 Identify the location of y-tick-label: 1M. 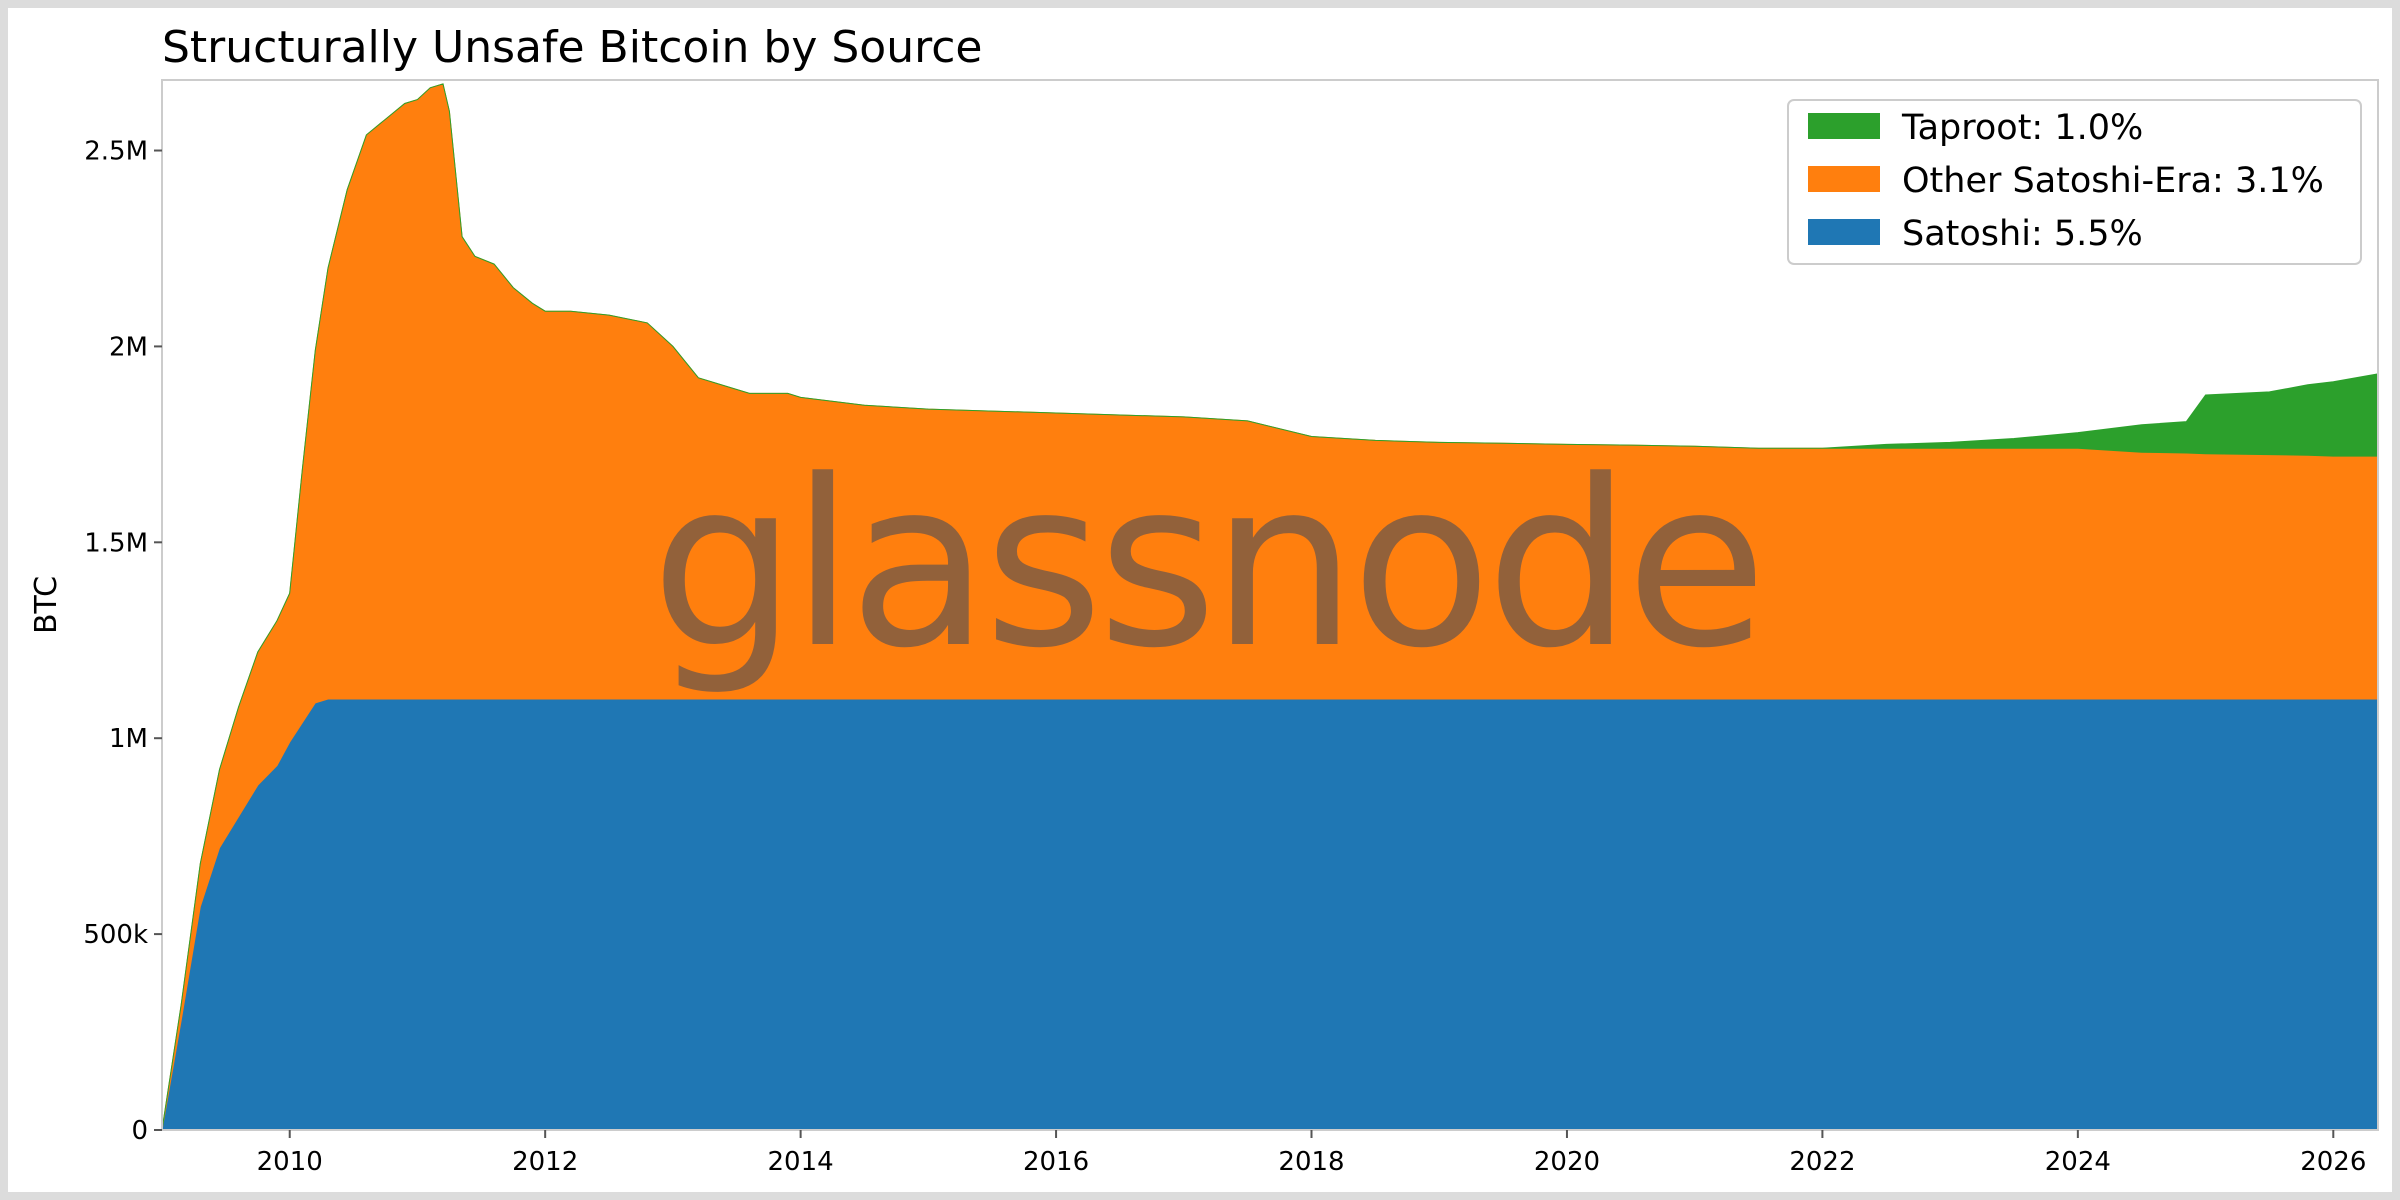
(128, 739).